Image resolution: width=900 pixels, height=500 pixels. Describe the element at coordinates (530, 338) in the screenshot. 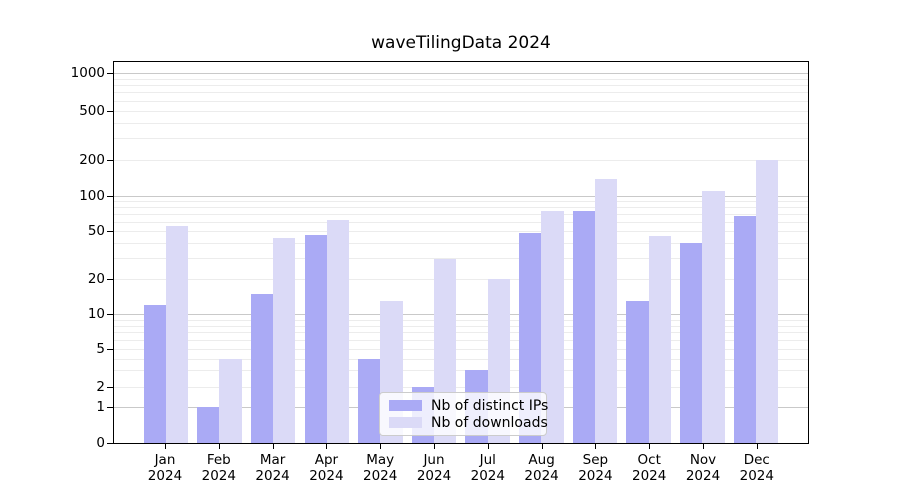

I see `bar-distinct-ips-aug` at that location.